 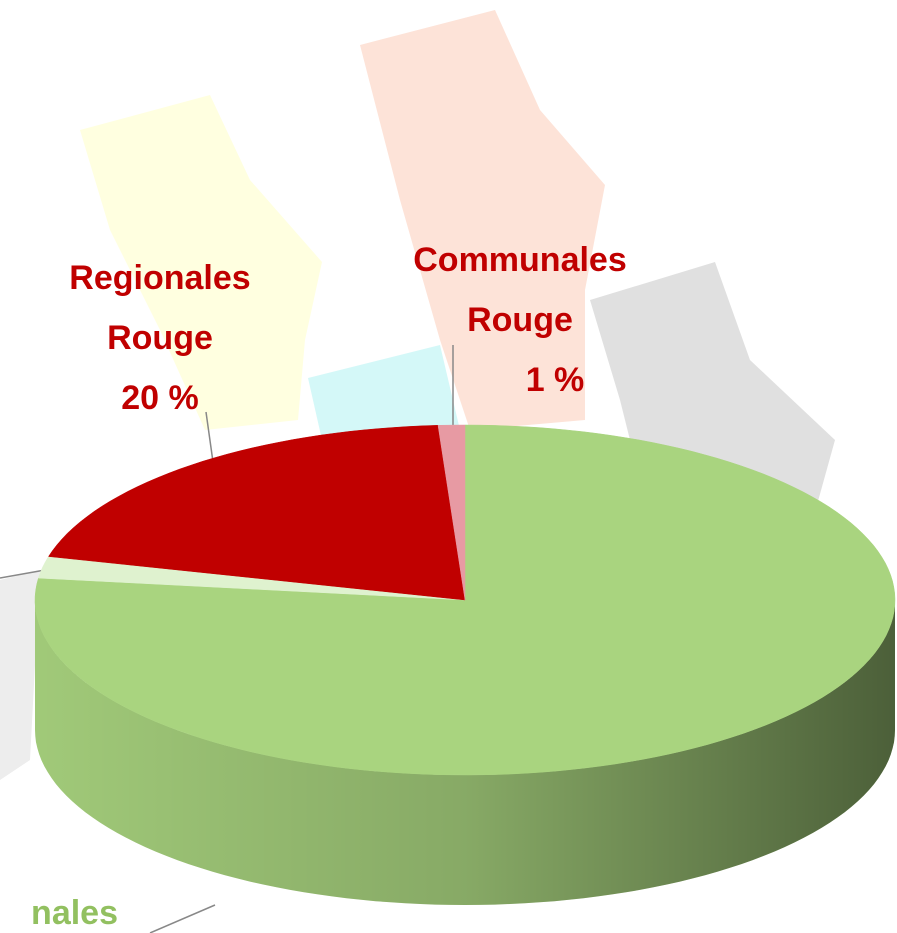 I want to click on slice-label: Communales Rouge 1 %, so click(x=520, y=320).